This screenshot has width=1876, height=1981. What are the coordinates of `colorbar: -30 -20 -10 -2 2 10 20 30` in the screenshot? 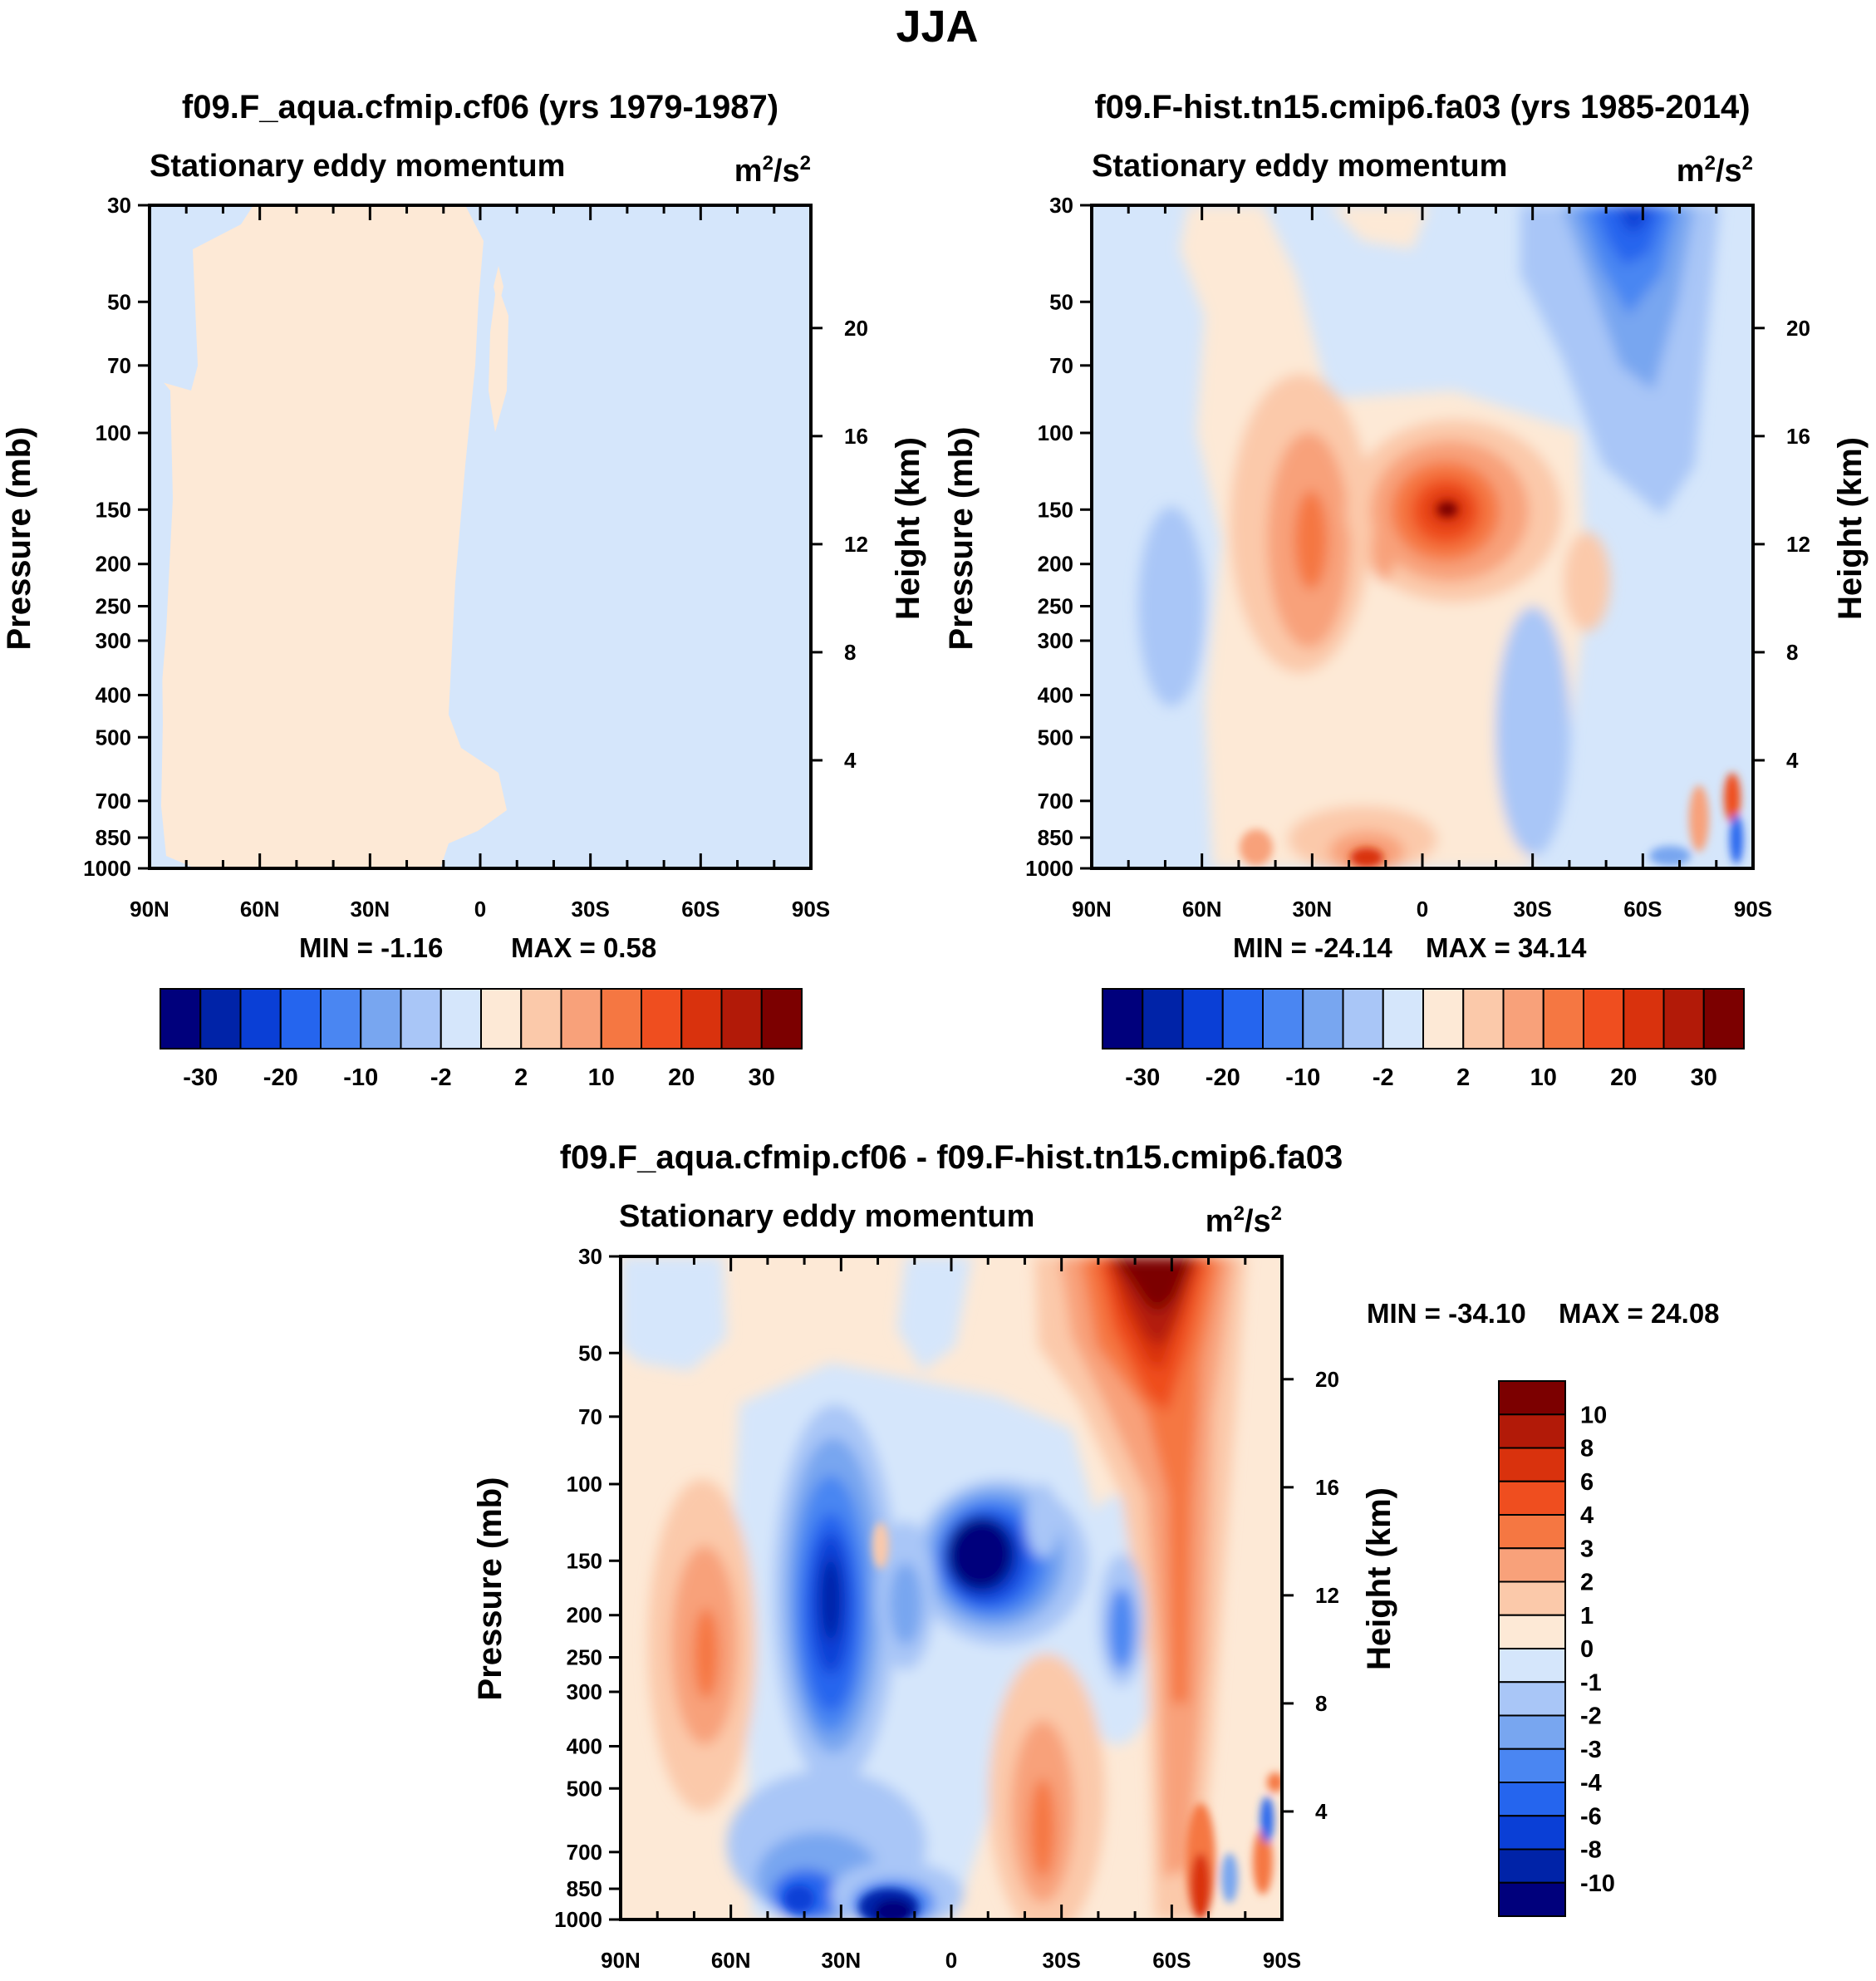 It's located at (482, 1039).